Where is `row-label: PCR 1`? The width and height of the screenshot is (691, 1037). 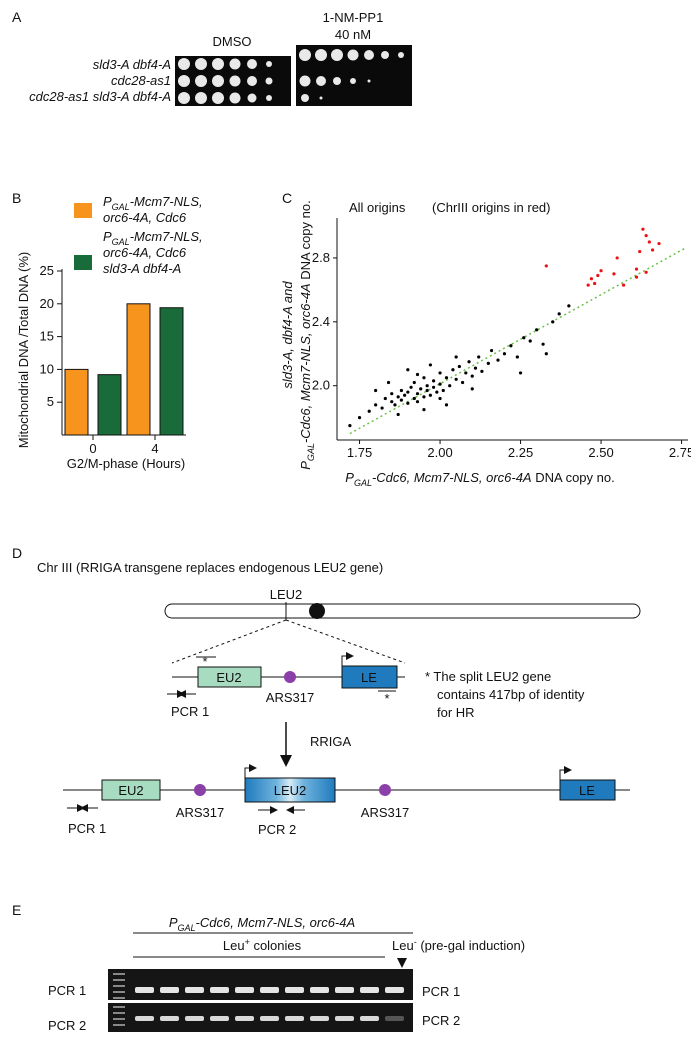 row-label: PCR 1 is located at coordinates (441, 991).